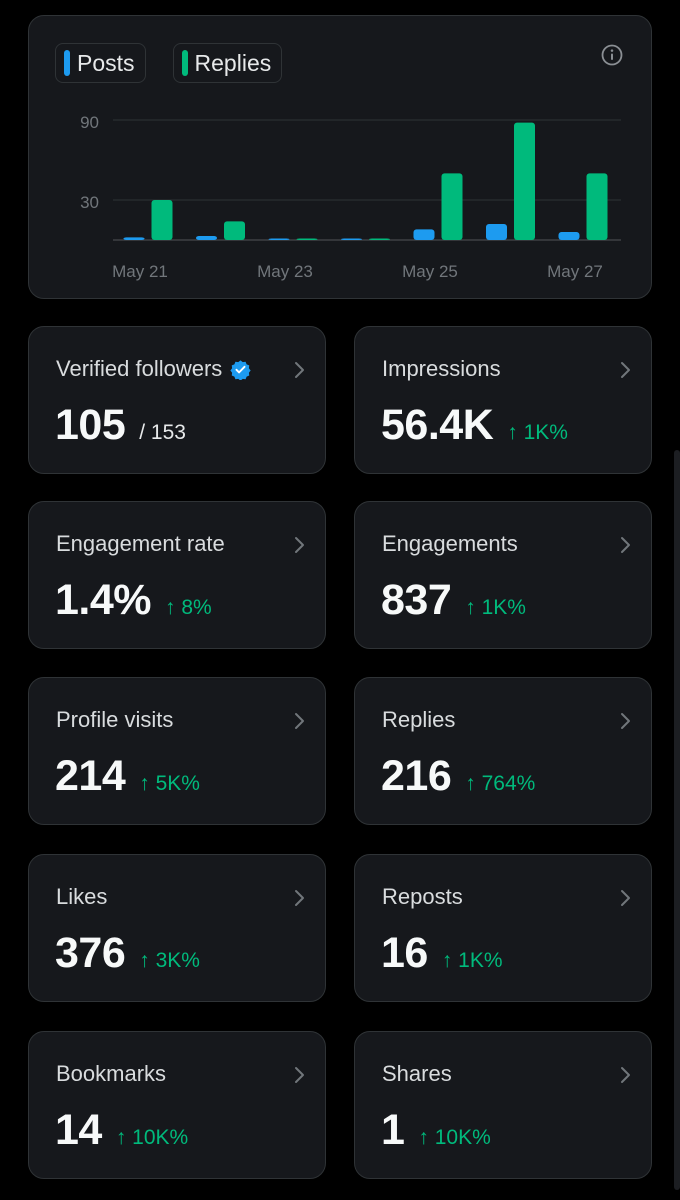 This screenshot has width=680, height=1200. What do you see at coordinates (169, 783) in the screenshot?
I see `stat-delta: ↑ 5K%` at bounding box center [169, 783].